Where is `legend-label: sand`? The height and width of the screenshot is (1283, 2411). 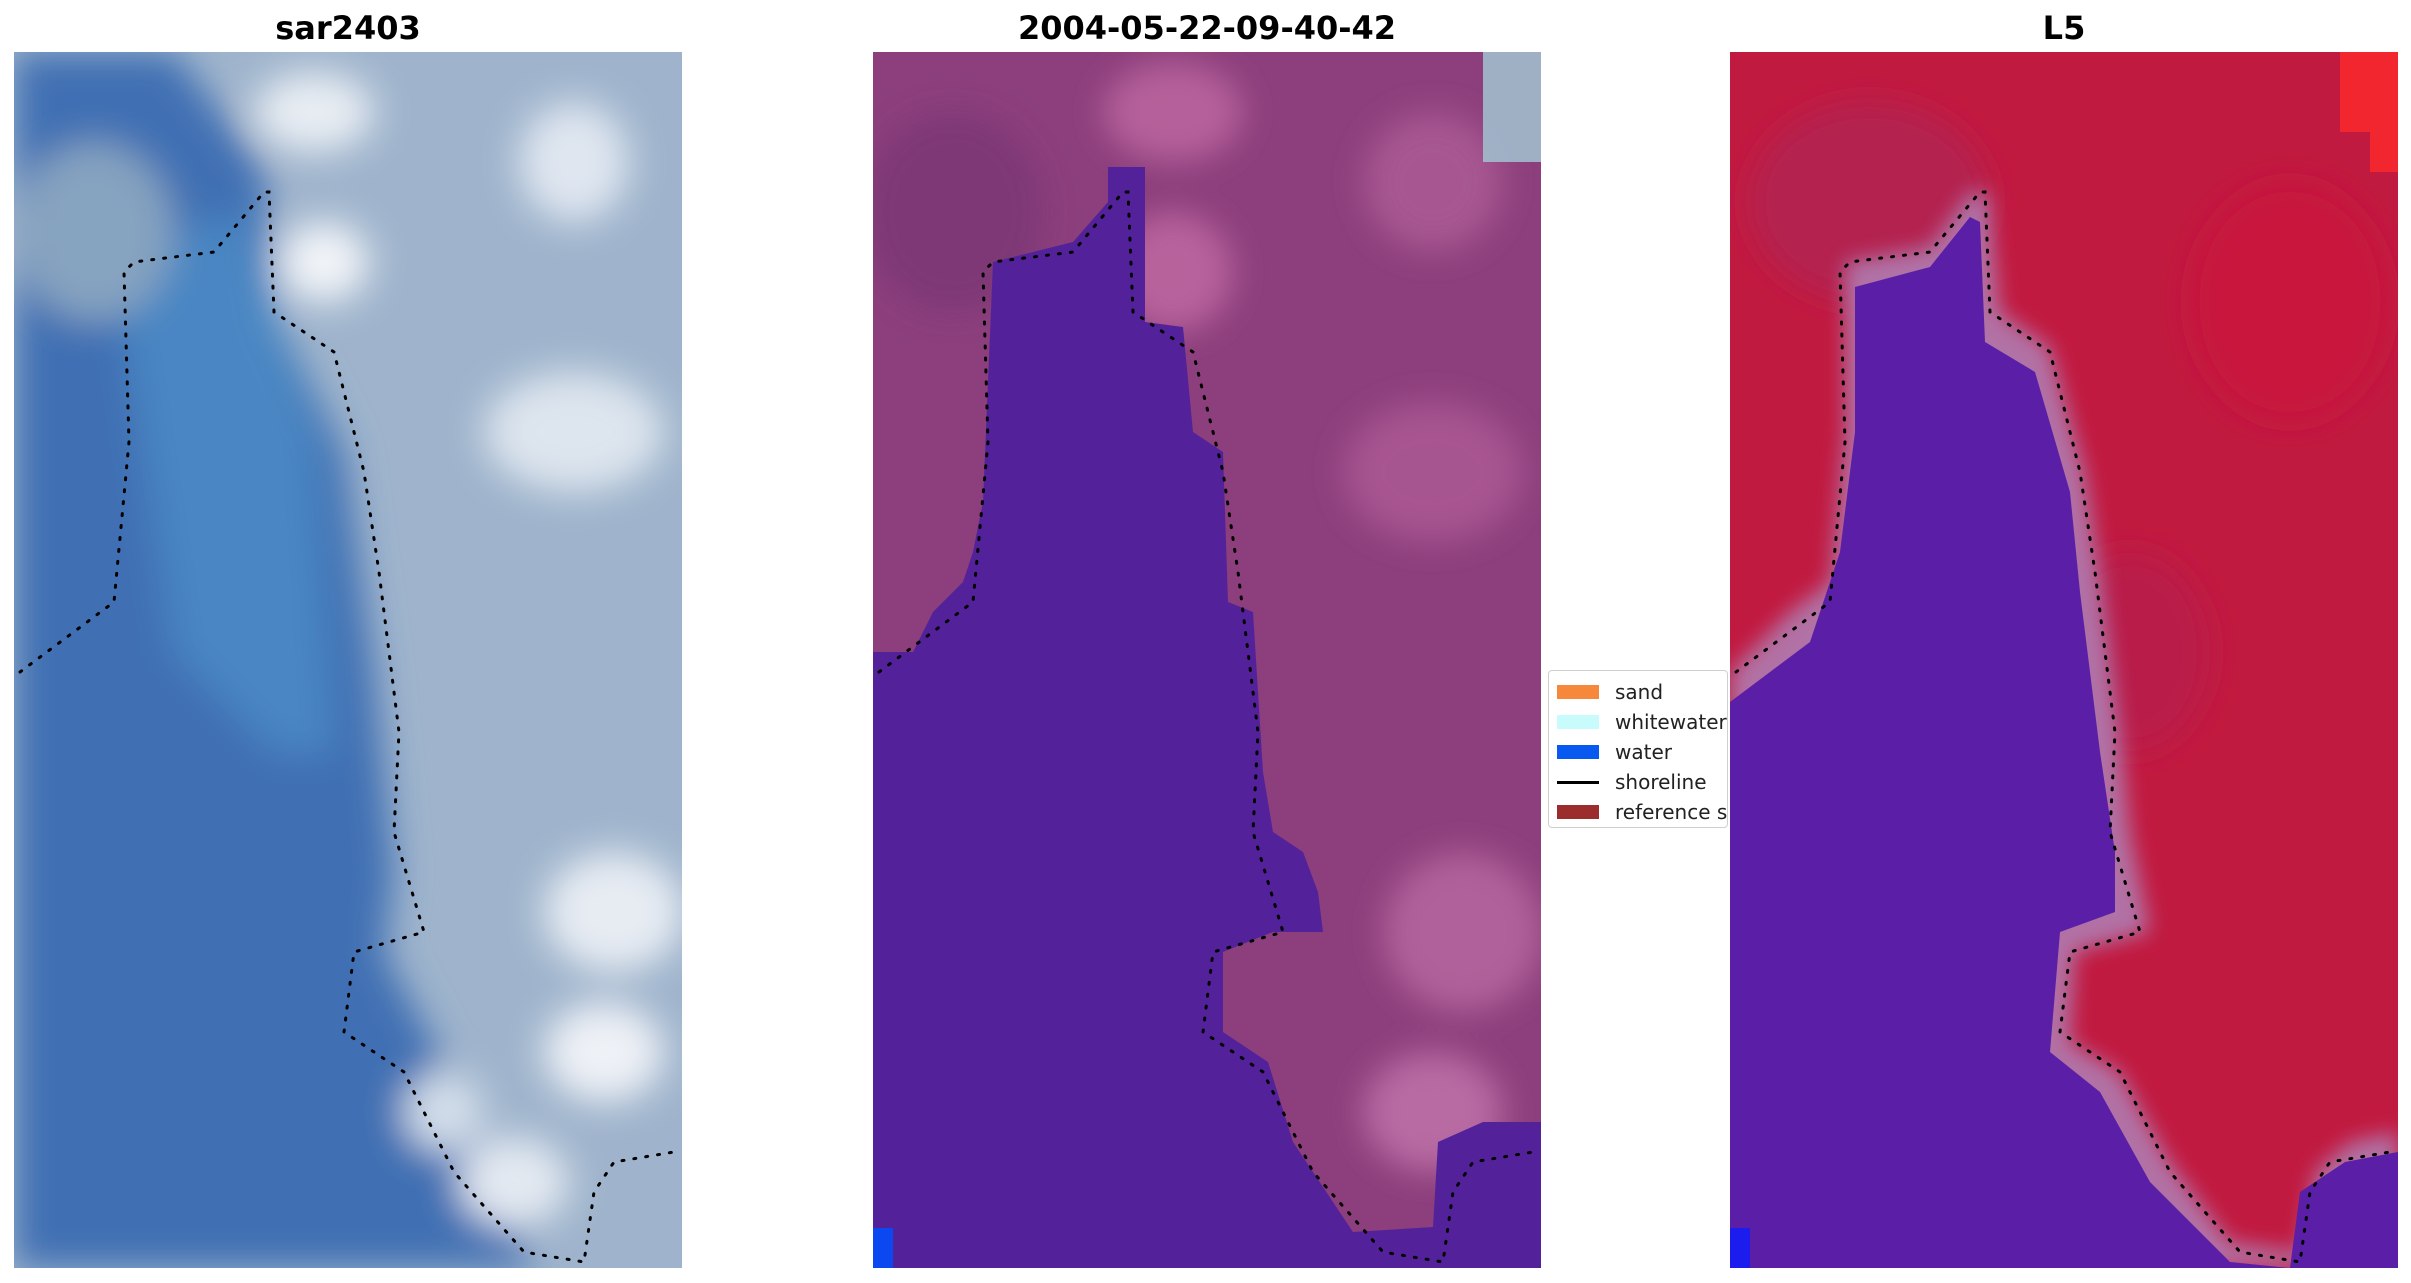
legend-label: sand is located at coordinates (1639, 692).